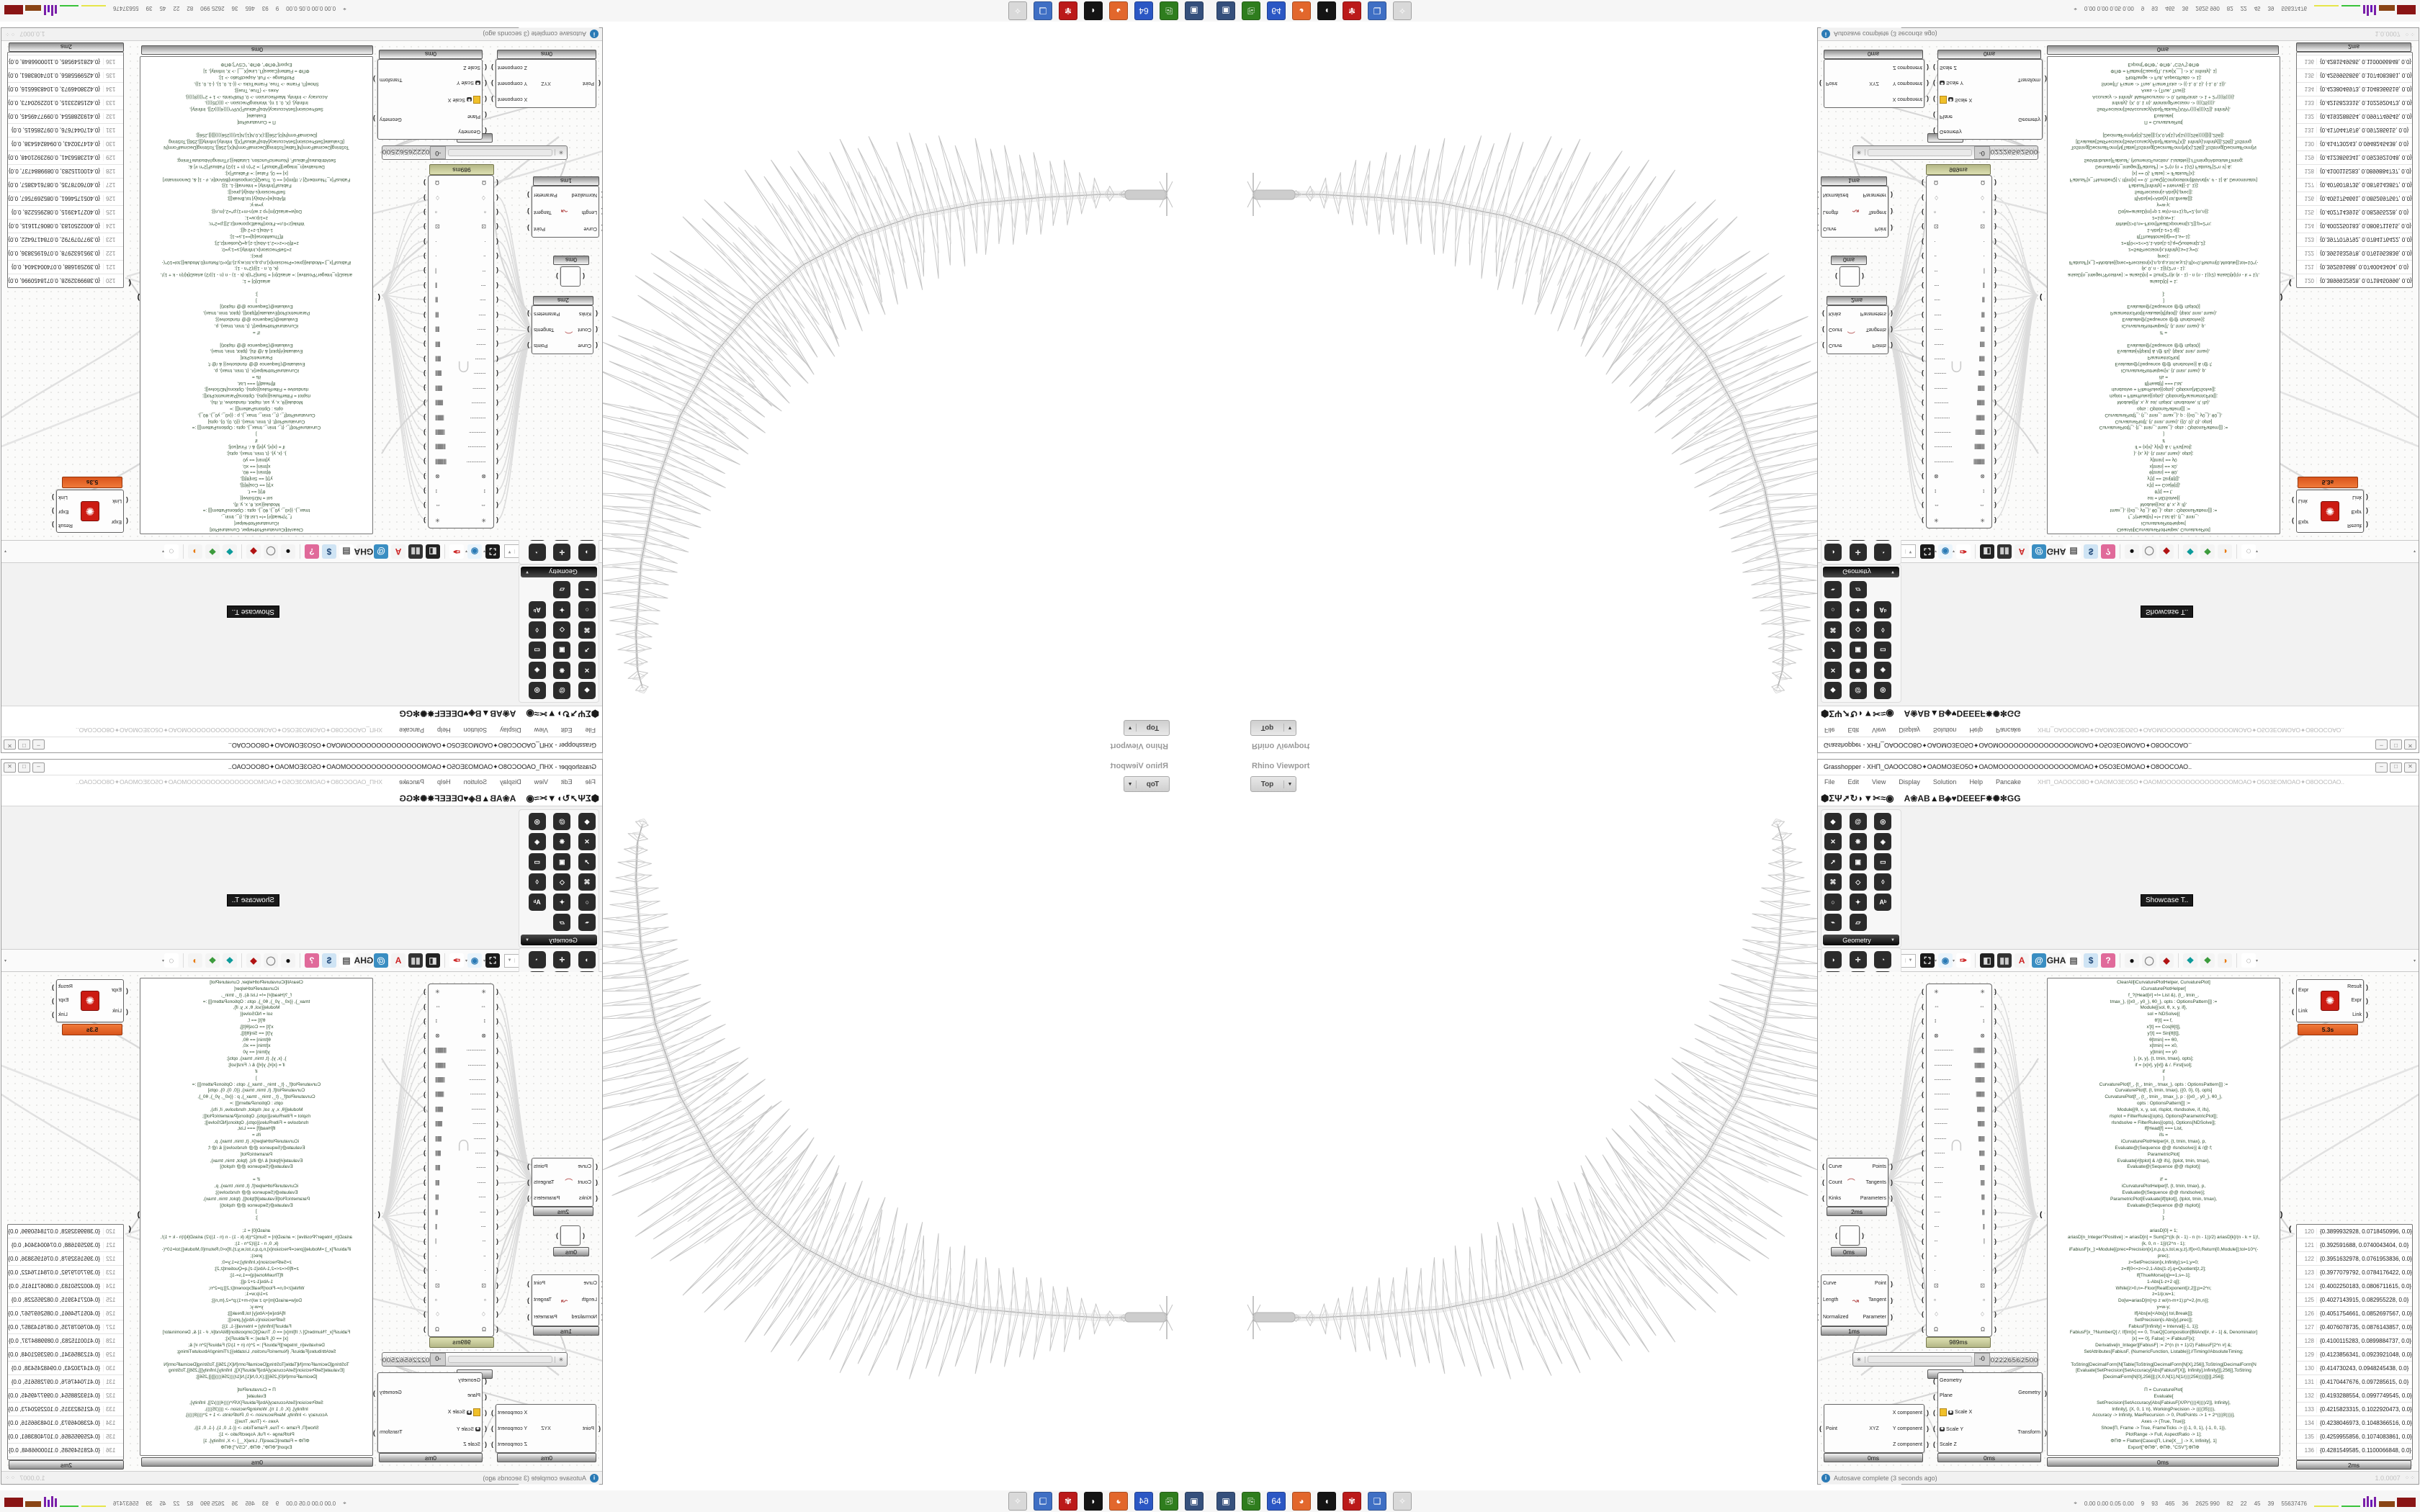  I want to click on input-label: Geometry, so click(1951, 1381).